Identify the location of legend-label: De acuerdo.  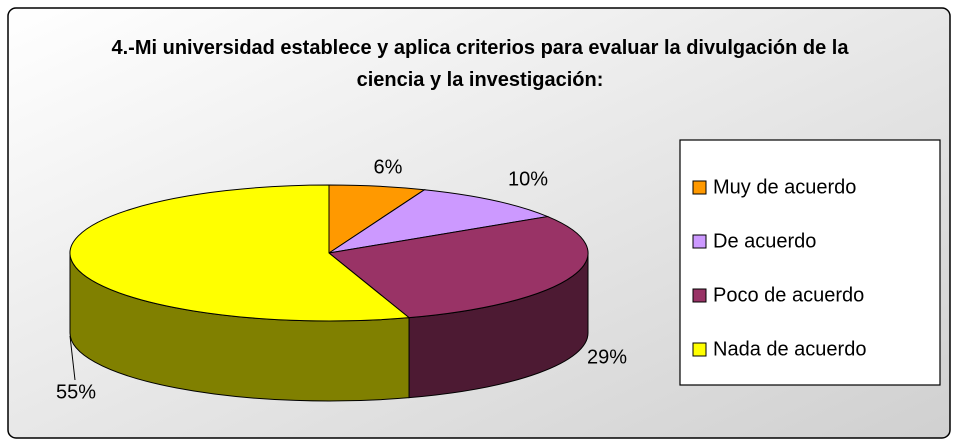
(764, 241).